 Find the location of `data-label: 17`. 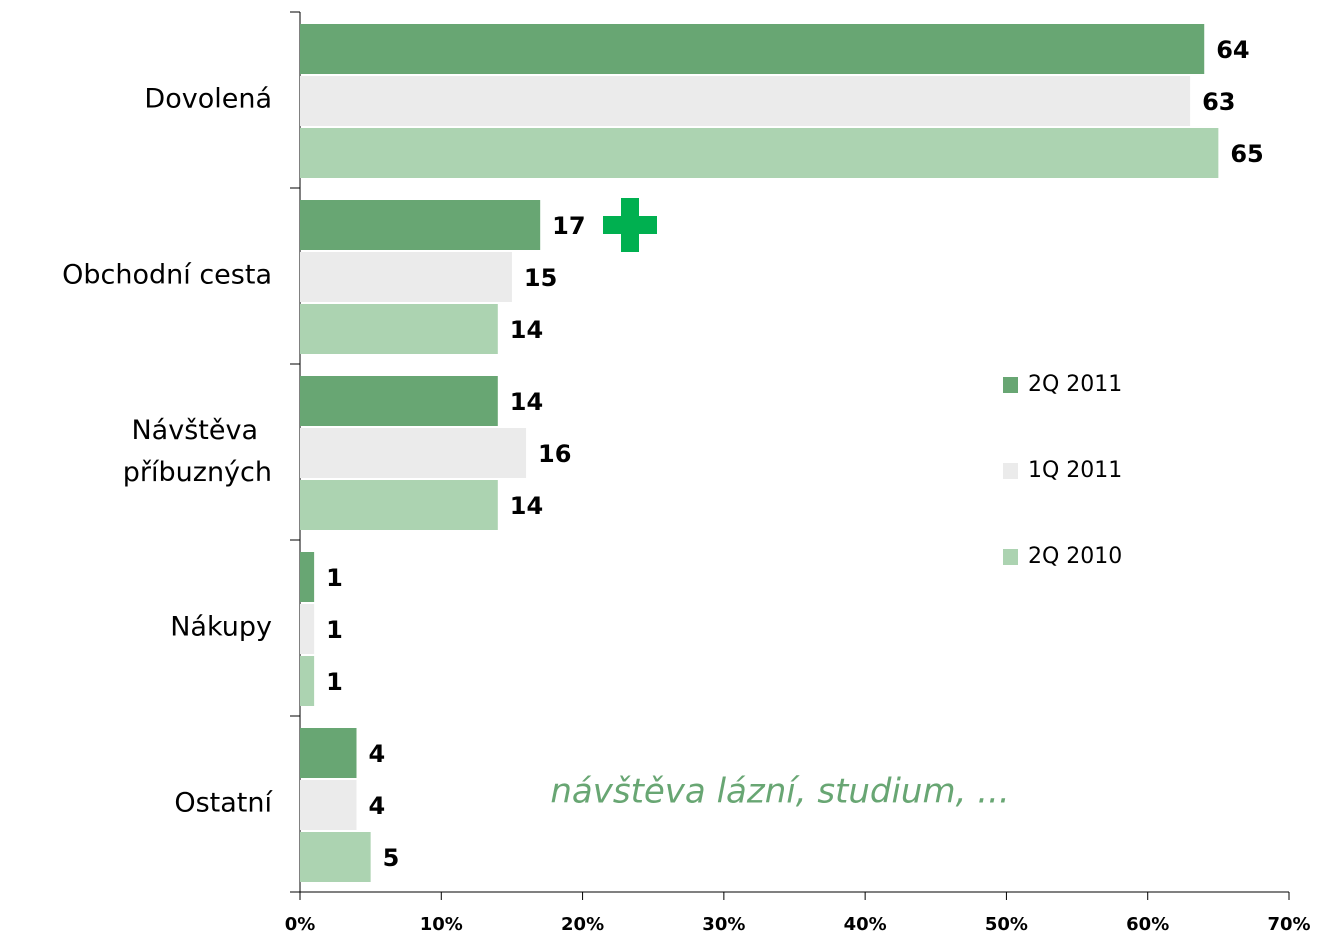

data-label: 17 is located at coordinates (568, 226).